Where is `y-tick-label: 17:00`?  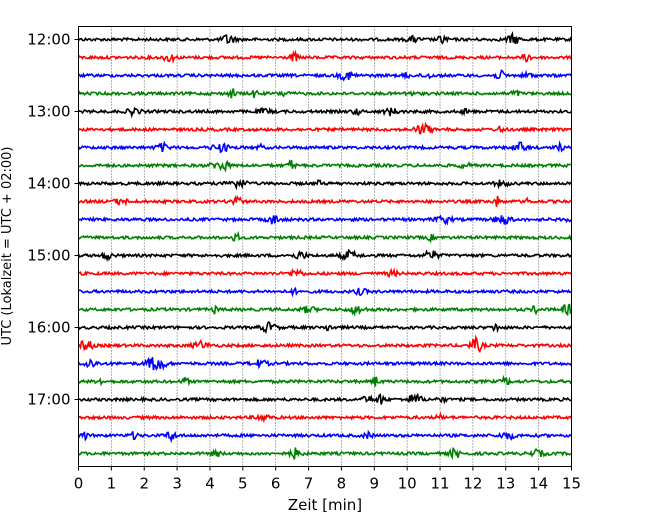 y-tick-label: 17:00 is located at coordinates (48, 400).